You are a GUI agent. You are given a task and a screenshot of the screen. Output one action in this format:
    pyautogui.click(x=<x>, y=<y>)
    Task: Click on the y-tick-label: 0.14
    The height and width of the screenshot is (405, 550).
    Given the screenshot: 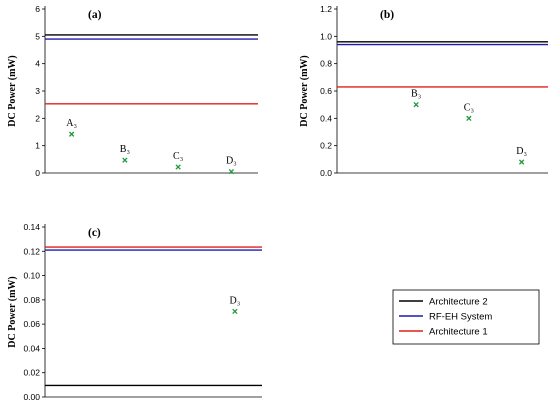 What is the action you would take?
    pyautogui.click(x=31, y=227)
    